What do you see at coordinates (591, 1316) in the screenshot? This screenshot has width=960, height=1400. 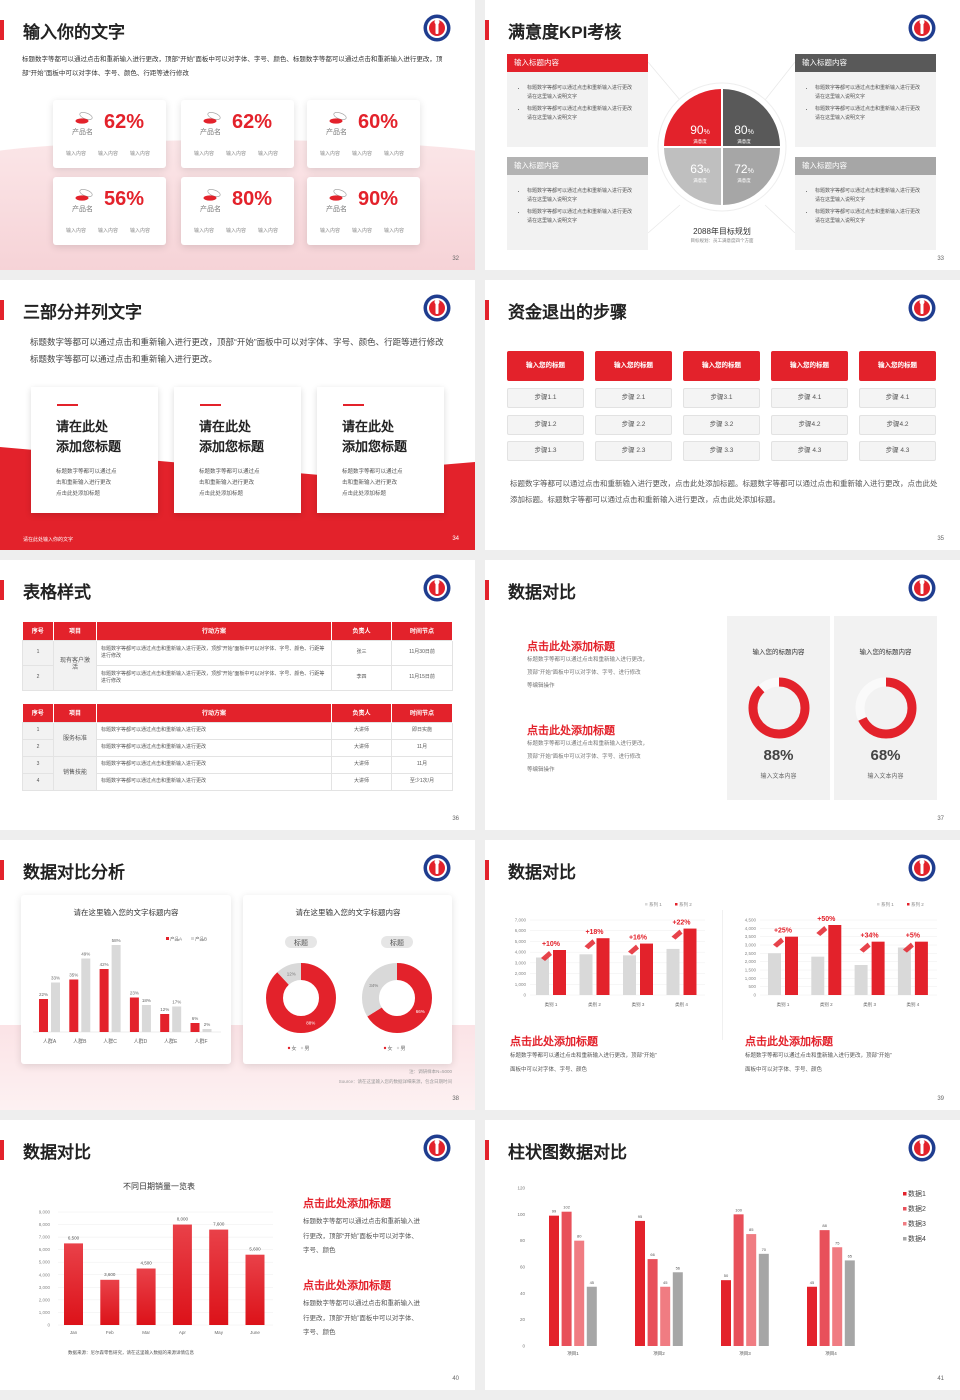 I see `bar-数据4` at bounding box center [591, 1316].